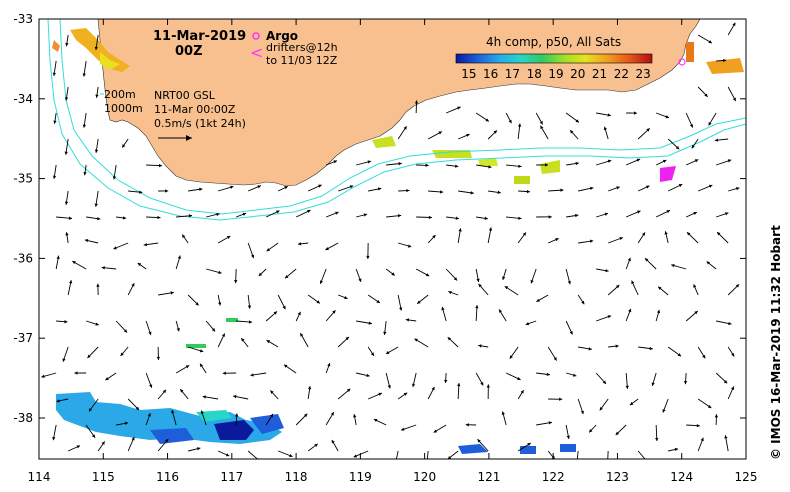  What do you see at coordinates (185, 95) in the screenshot?
I see `product-label: NRT00 GSL` at bounding box center [185, 95].